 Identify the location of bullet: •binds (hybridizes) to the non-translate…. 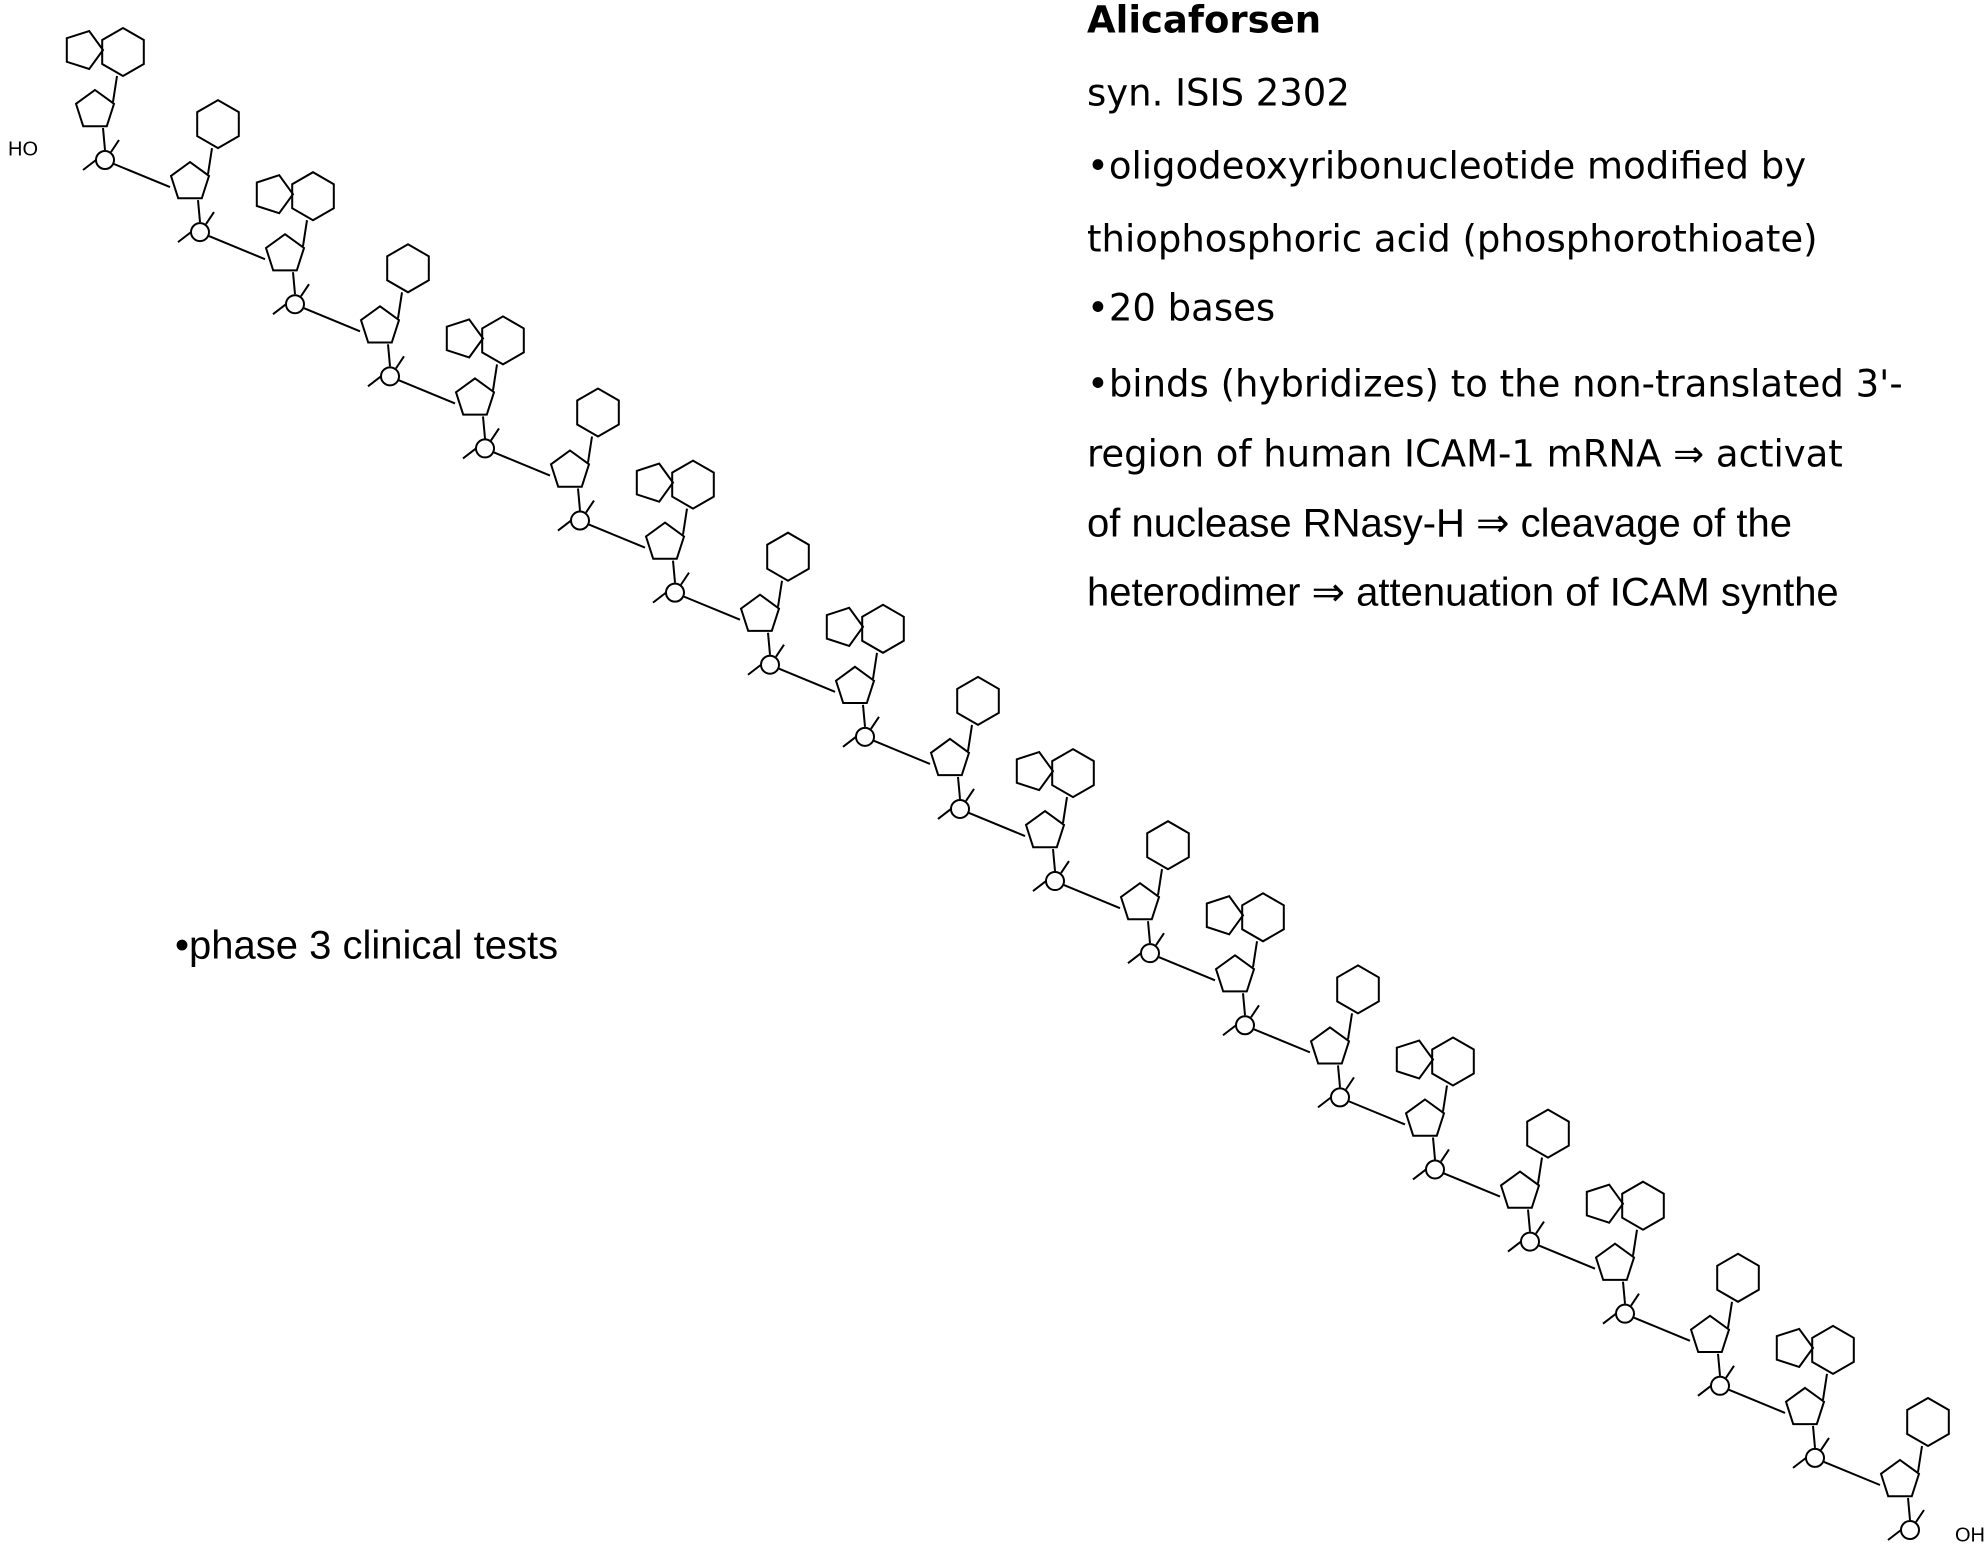
(1495, 384).